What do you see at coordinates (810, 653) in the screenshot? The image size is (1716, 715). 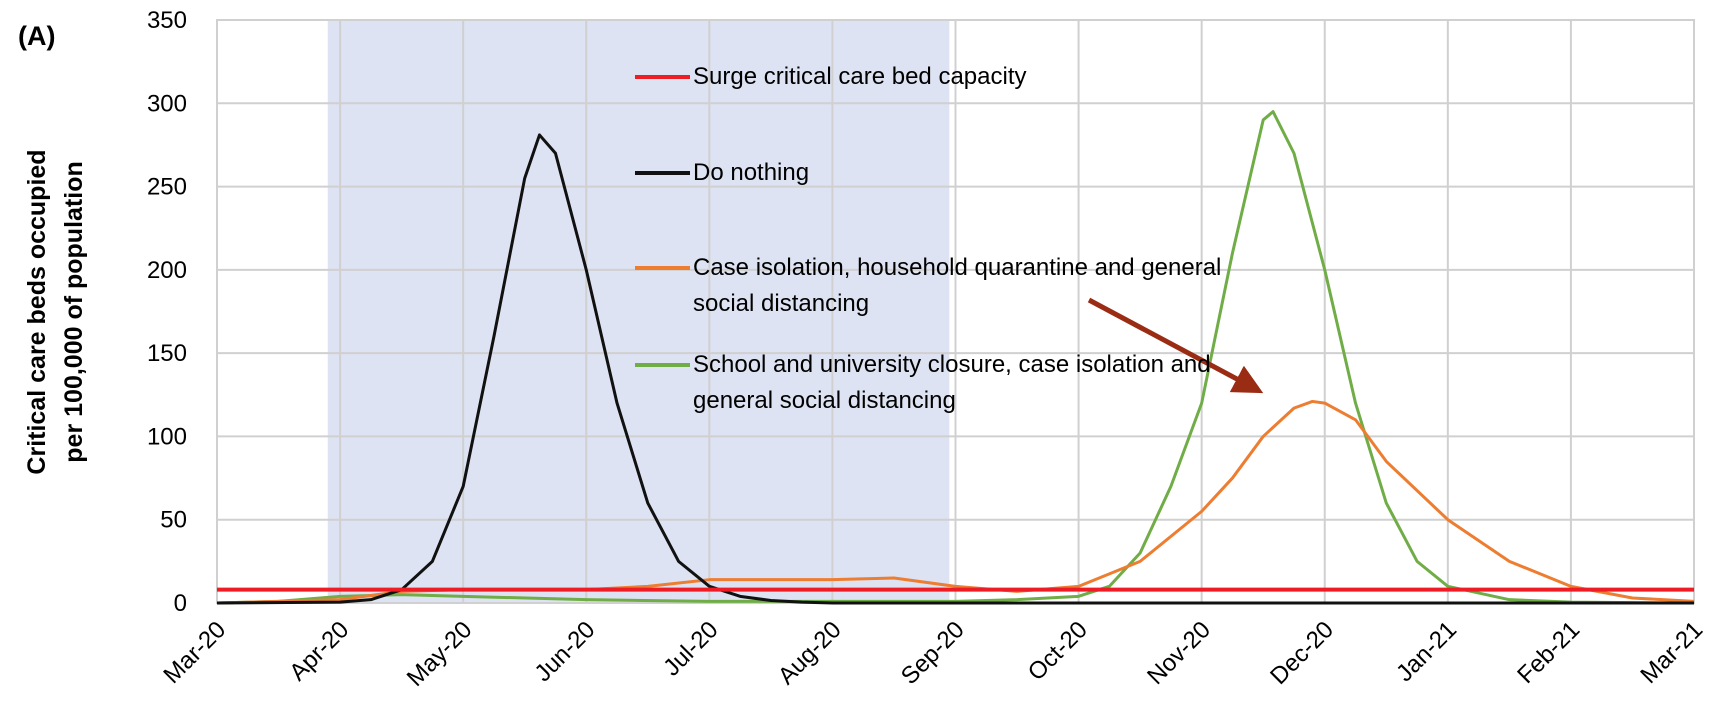 I see `x-tick-label: Aug-20` at bounding box center [810, 653].